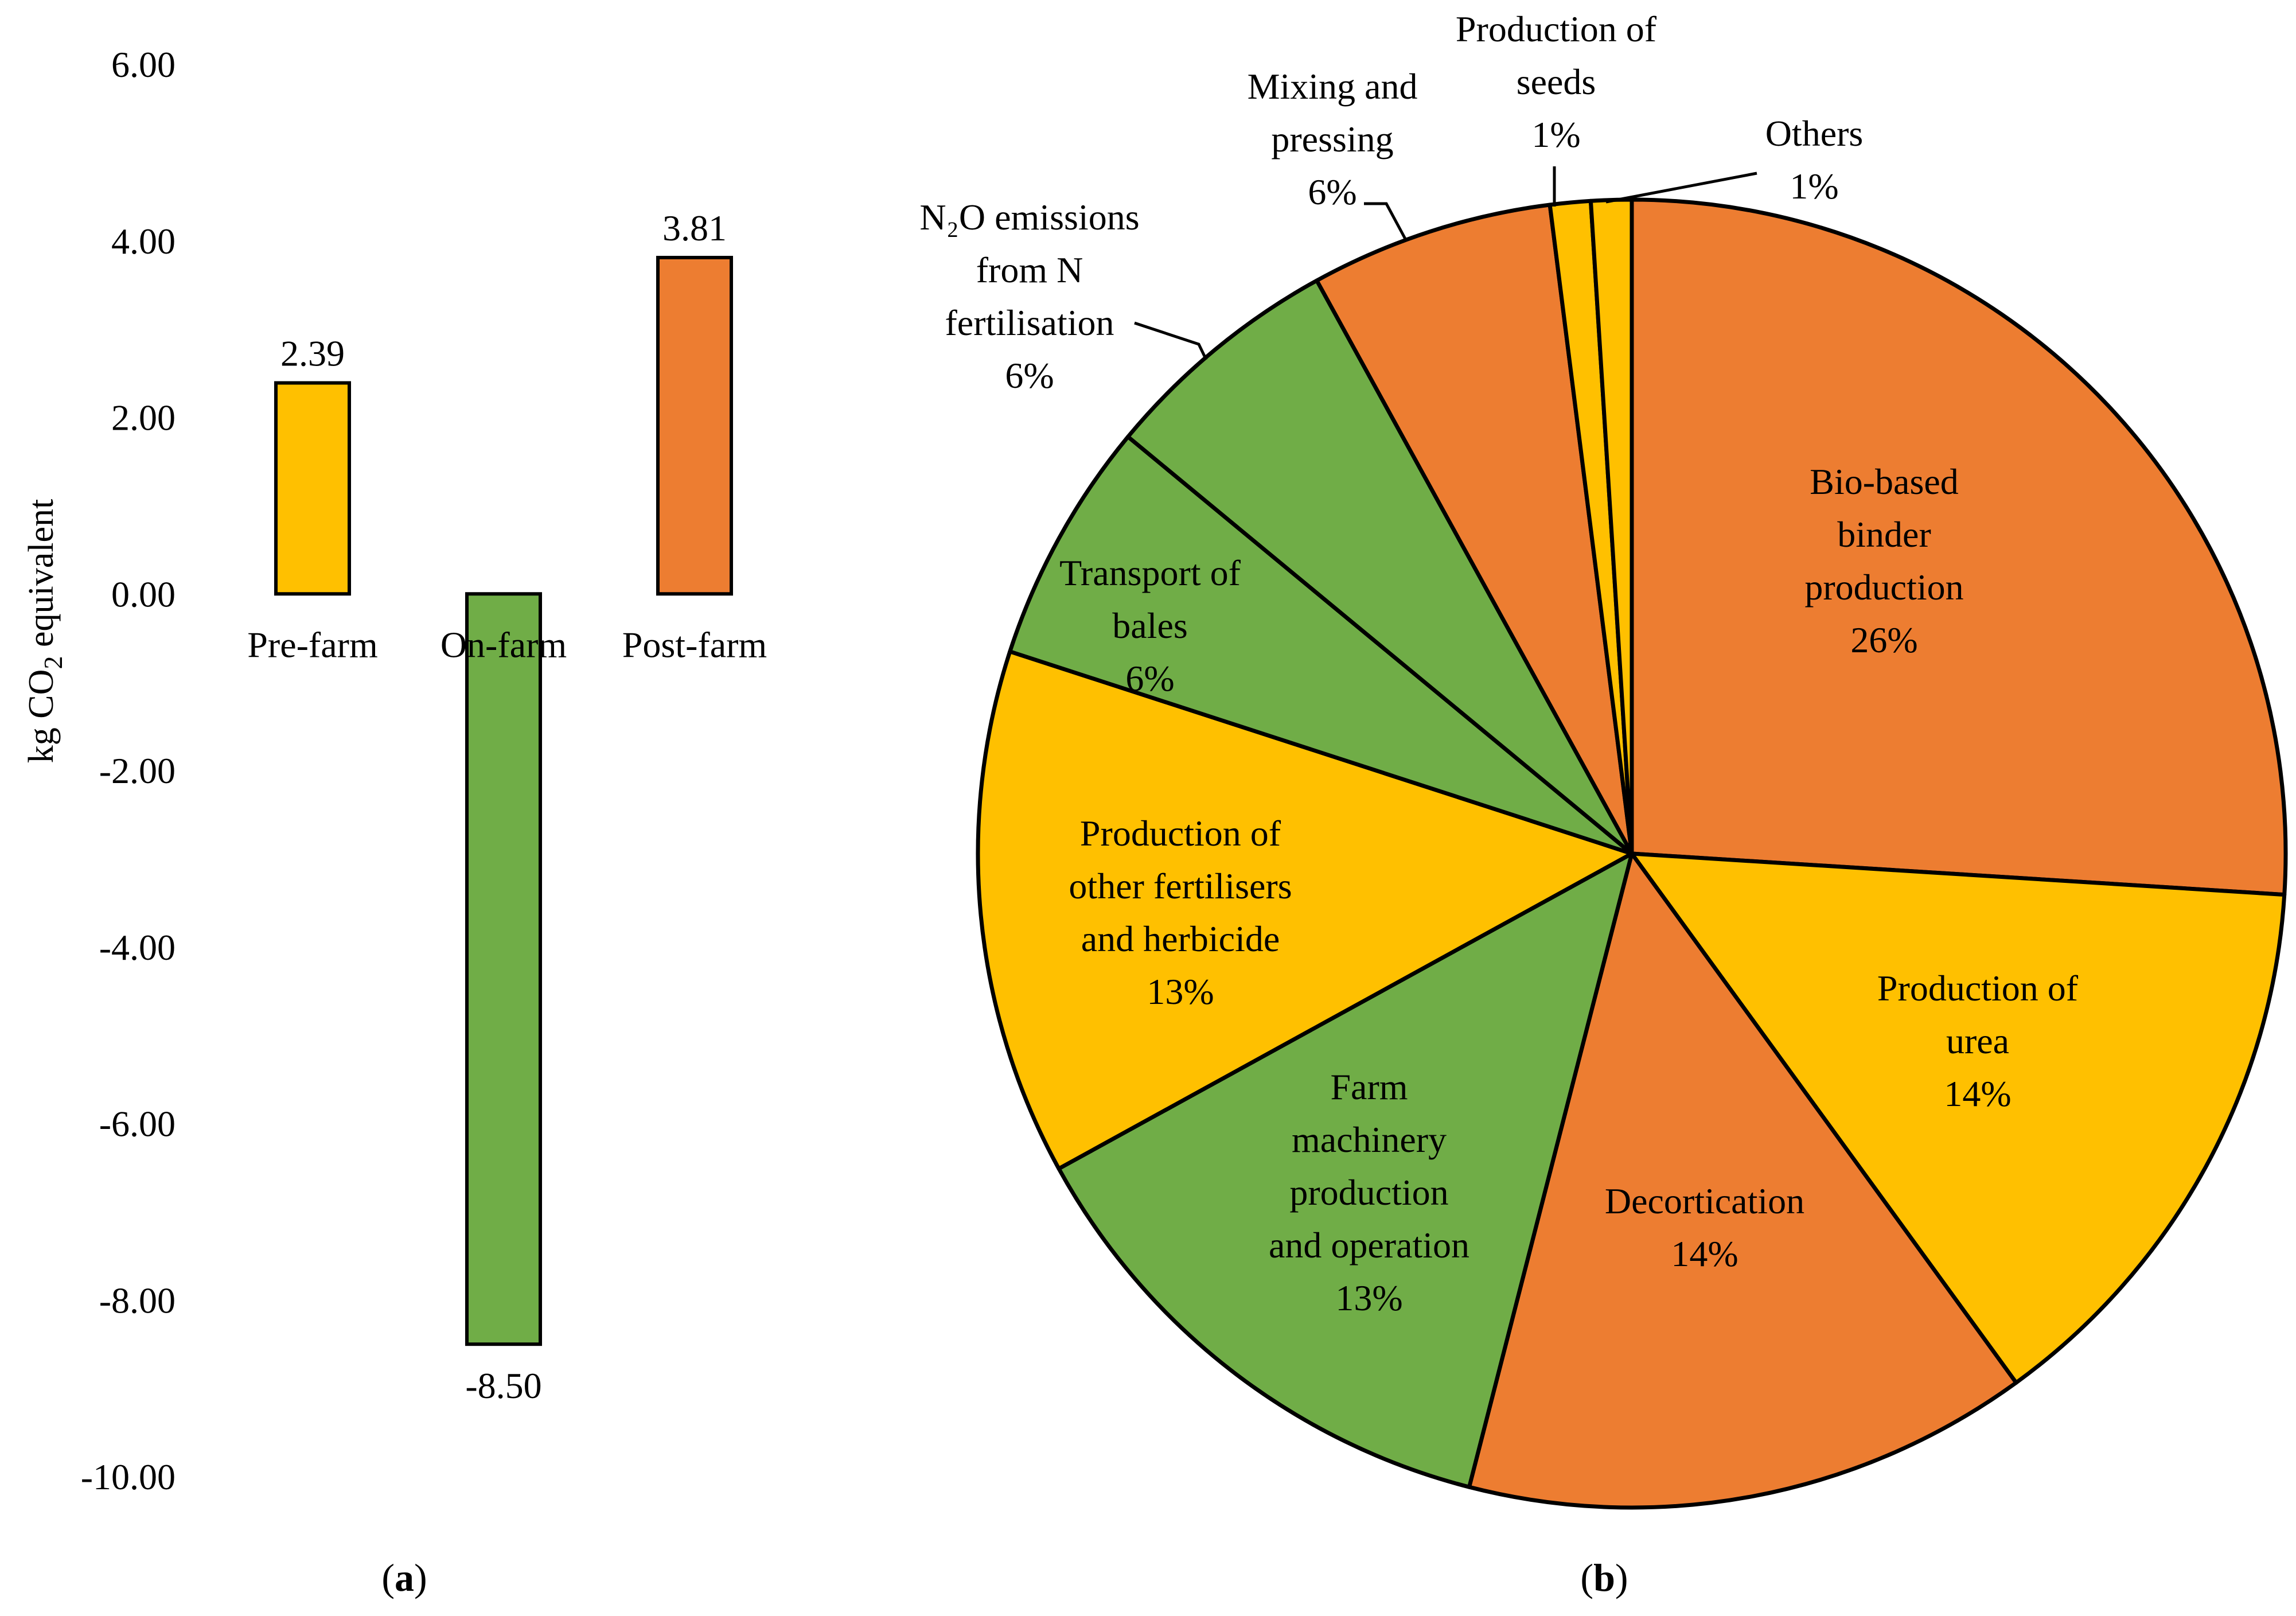 This screenshot has height=1616, width=2296. What do you see at coordinates (137, 1124) in the screenshot?
I see `y-tick-label: -6.00` at bounding box center [137, 1124].